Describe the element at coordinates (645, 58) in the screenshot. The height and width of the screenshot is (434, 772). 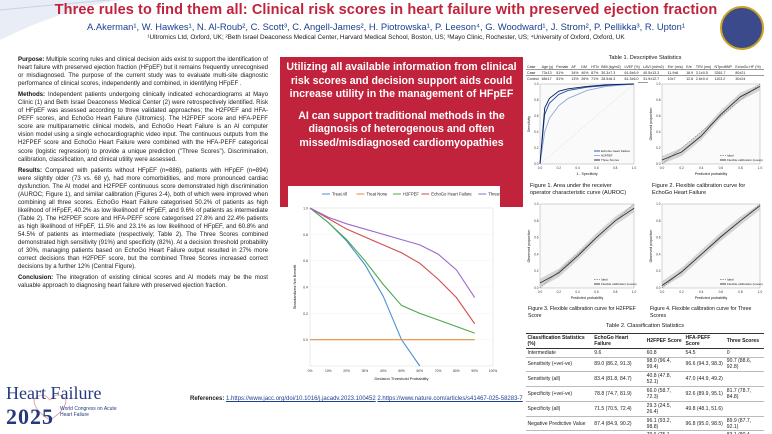
I see `table1-caption: Table 1. Descriptive Statistics` at that location.